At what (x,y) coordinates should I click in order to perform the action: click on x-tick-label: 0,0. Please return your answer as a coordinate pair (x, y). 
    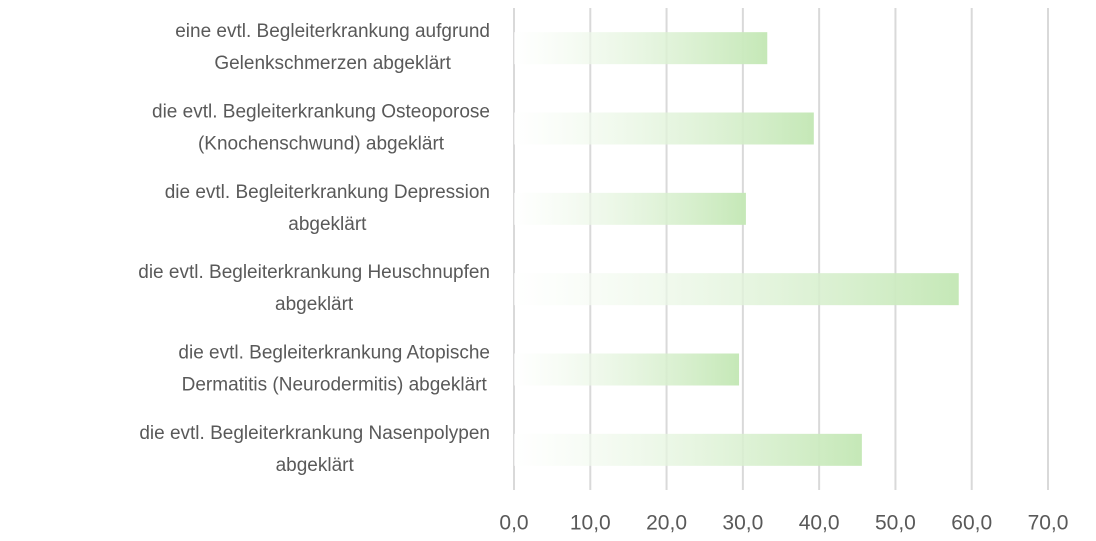
    Looking at the image, I should click on (513, 523).